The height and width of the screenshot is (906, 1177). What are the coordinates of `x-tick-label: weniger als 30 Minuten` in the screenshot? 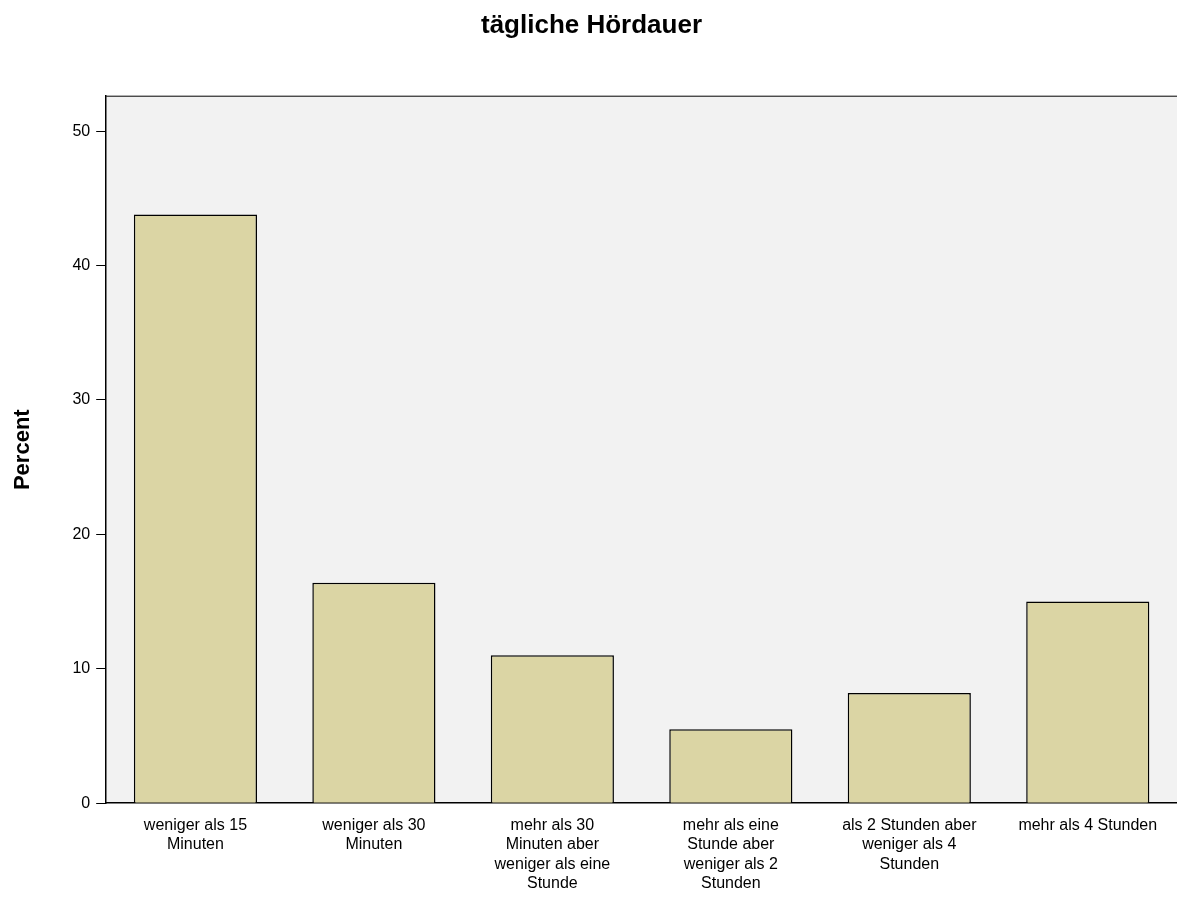 It's located at (373, 834).